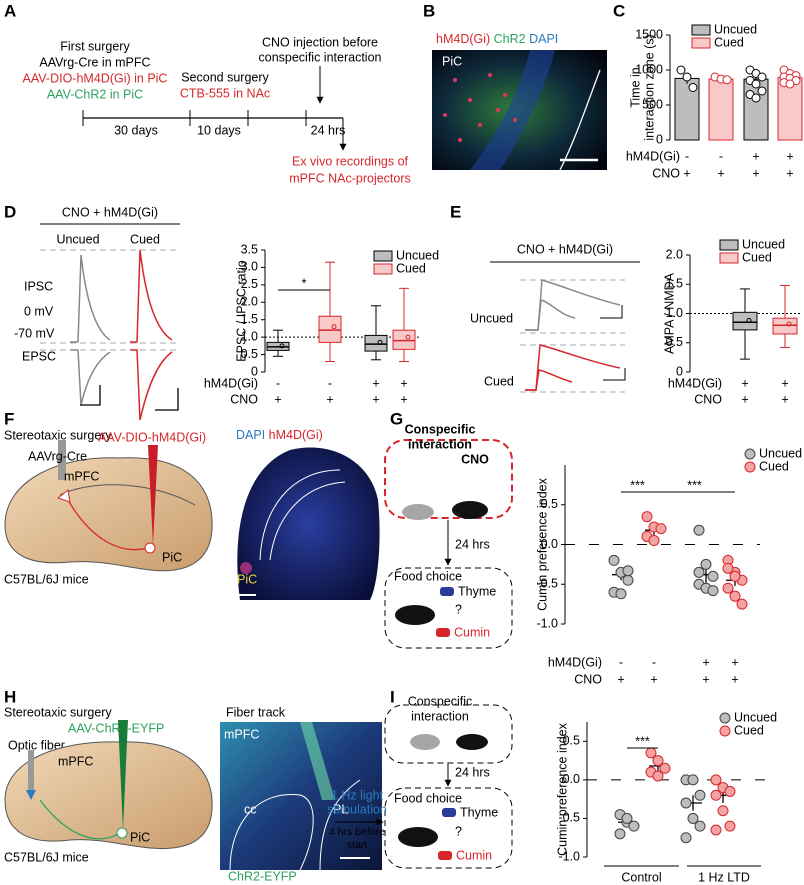 This screenshot has width=804, height=885. What do you see at coordinates (249, 319) in the screenshot?
I see `y-tick-label: 1.5` at bounding box center [249, 319].